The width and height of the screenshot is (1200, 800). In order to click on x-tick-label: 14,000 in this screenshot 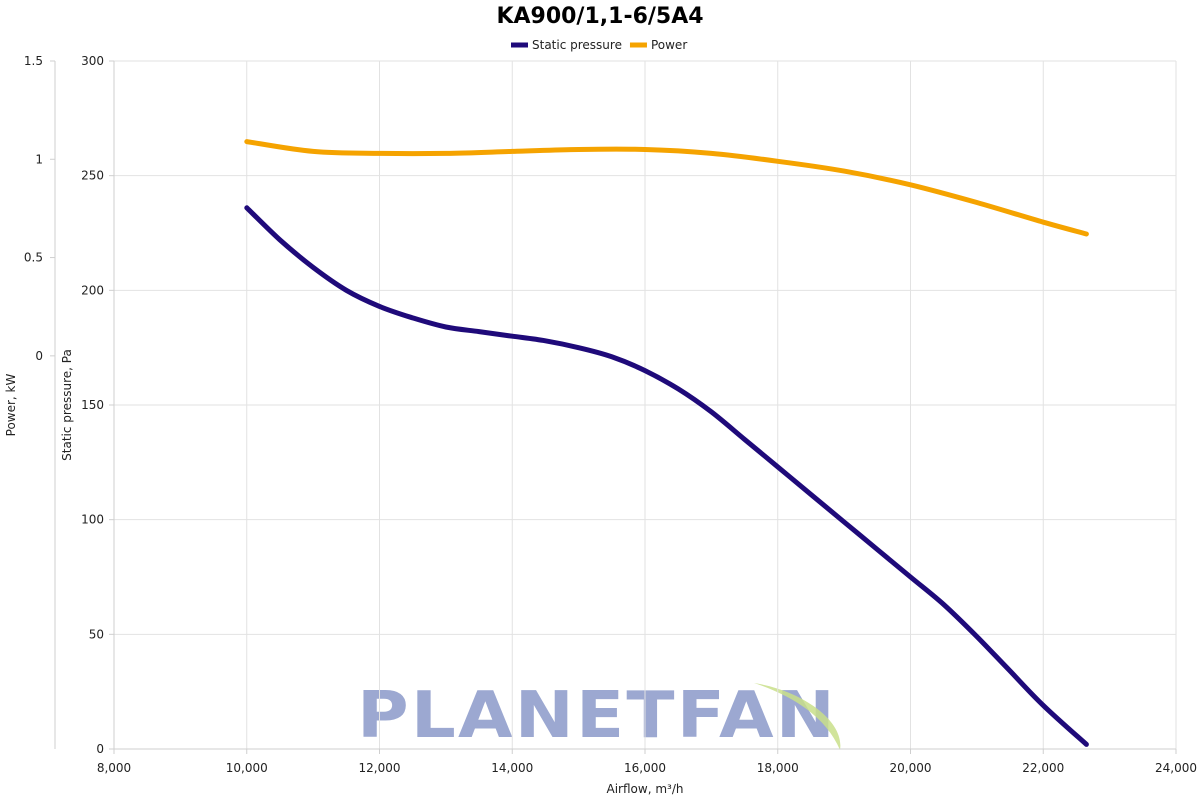, I will do `click(512, 768)`.